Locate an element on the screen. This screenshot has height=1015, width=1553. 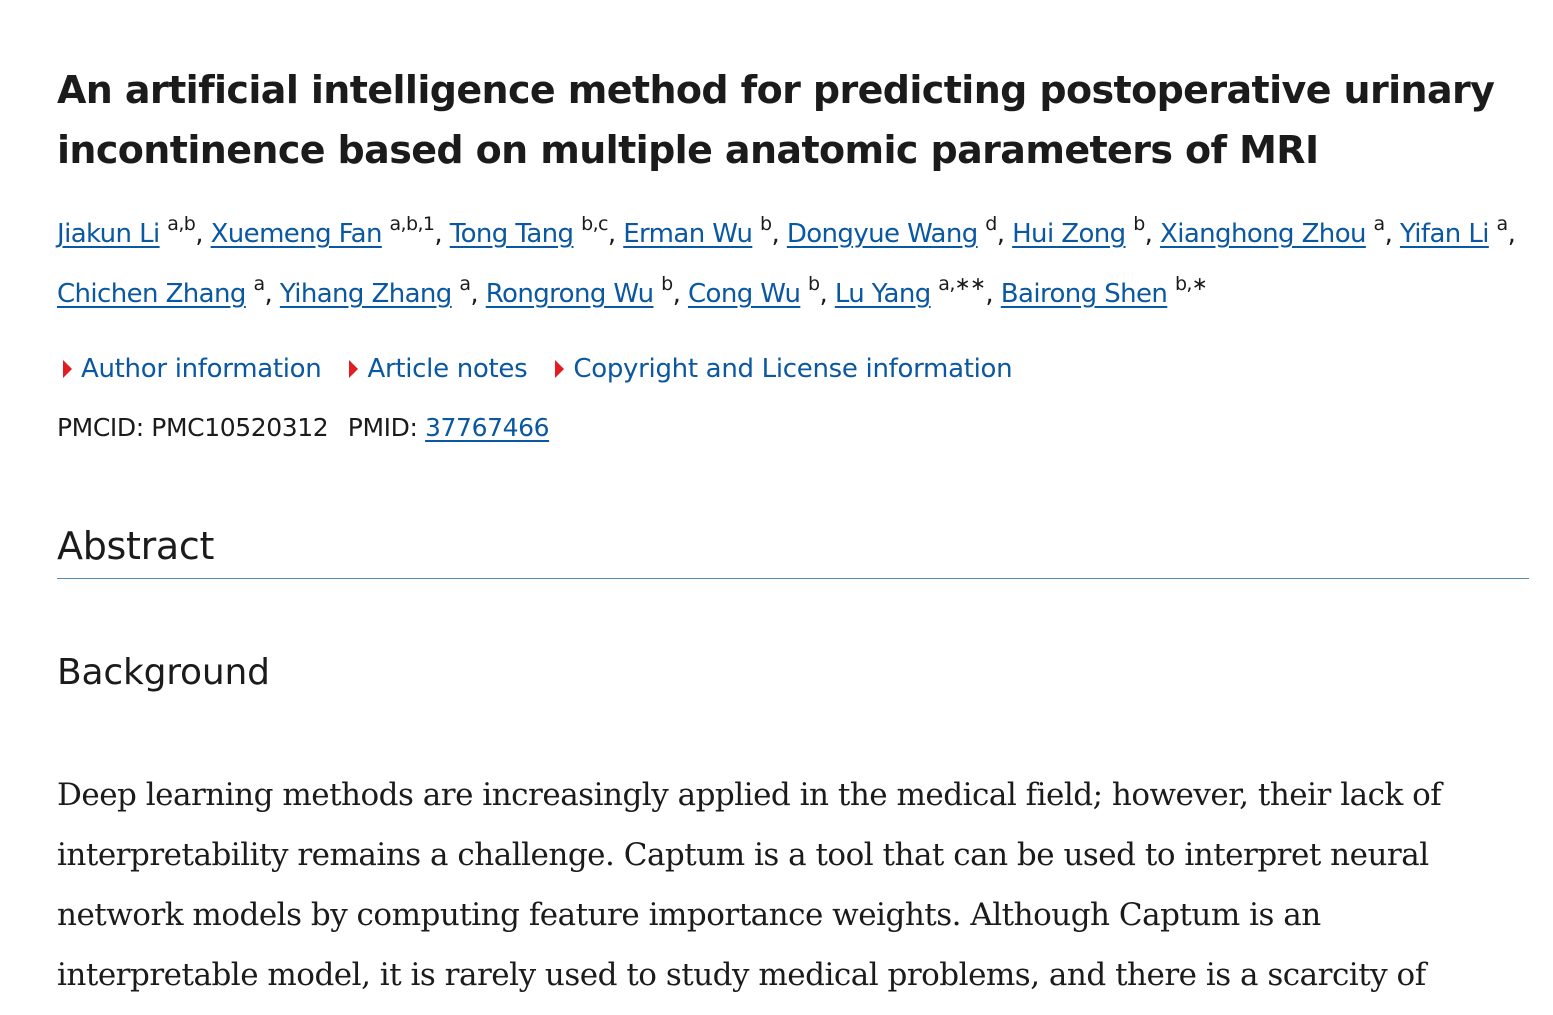
accordion-toggle: Copyright and License information is located at coordinates (781, 369).